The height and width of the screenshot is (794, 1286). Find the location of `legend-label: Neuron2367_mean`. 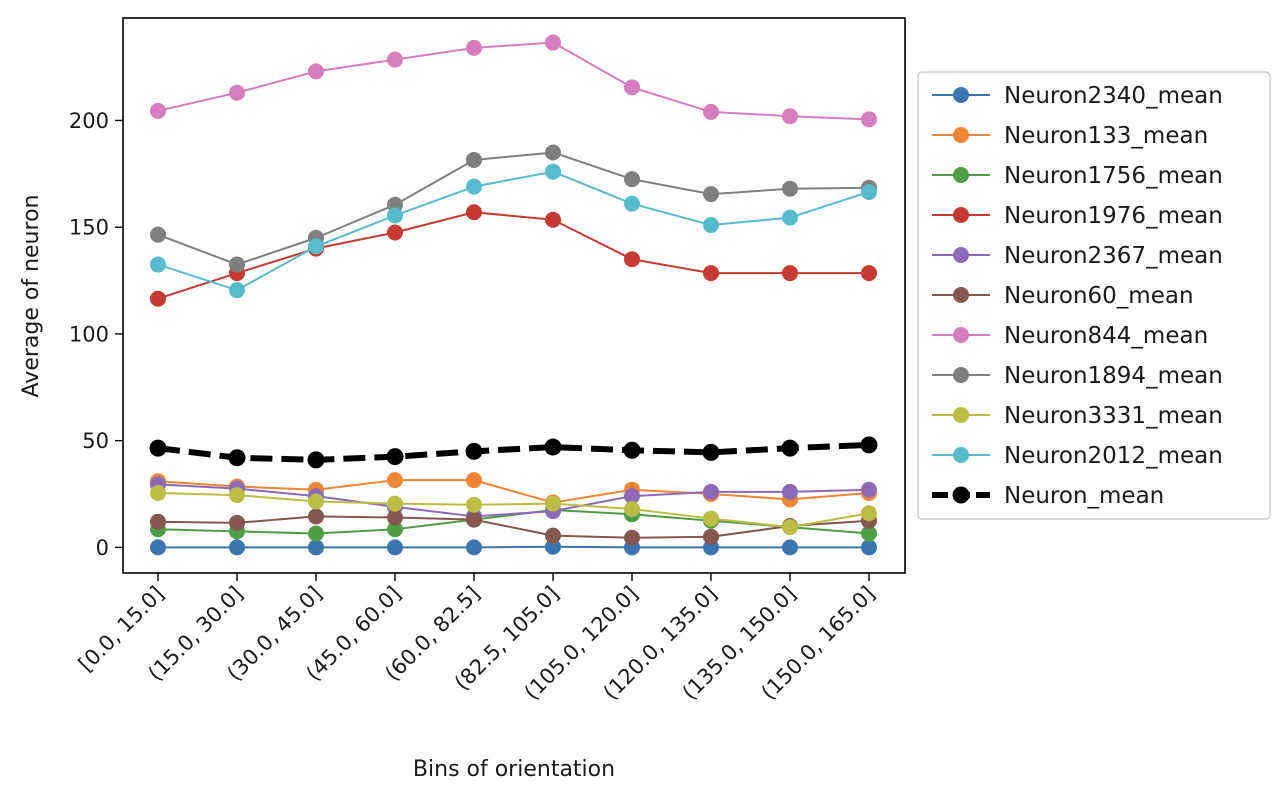

legend-label: Neuron2367_mean is located at coordinates (1113, 256).